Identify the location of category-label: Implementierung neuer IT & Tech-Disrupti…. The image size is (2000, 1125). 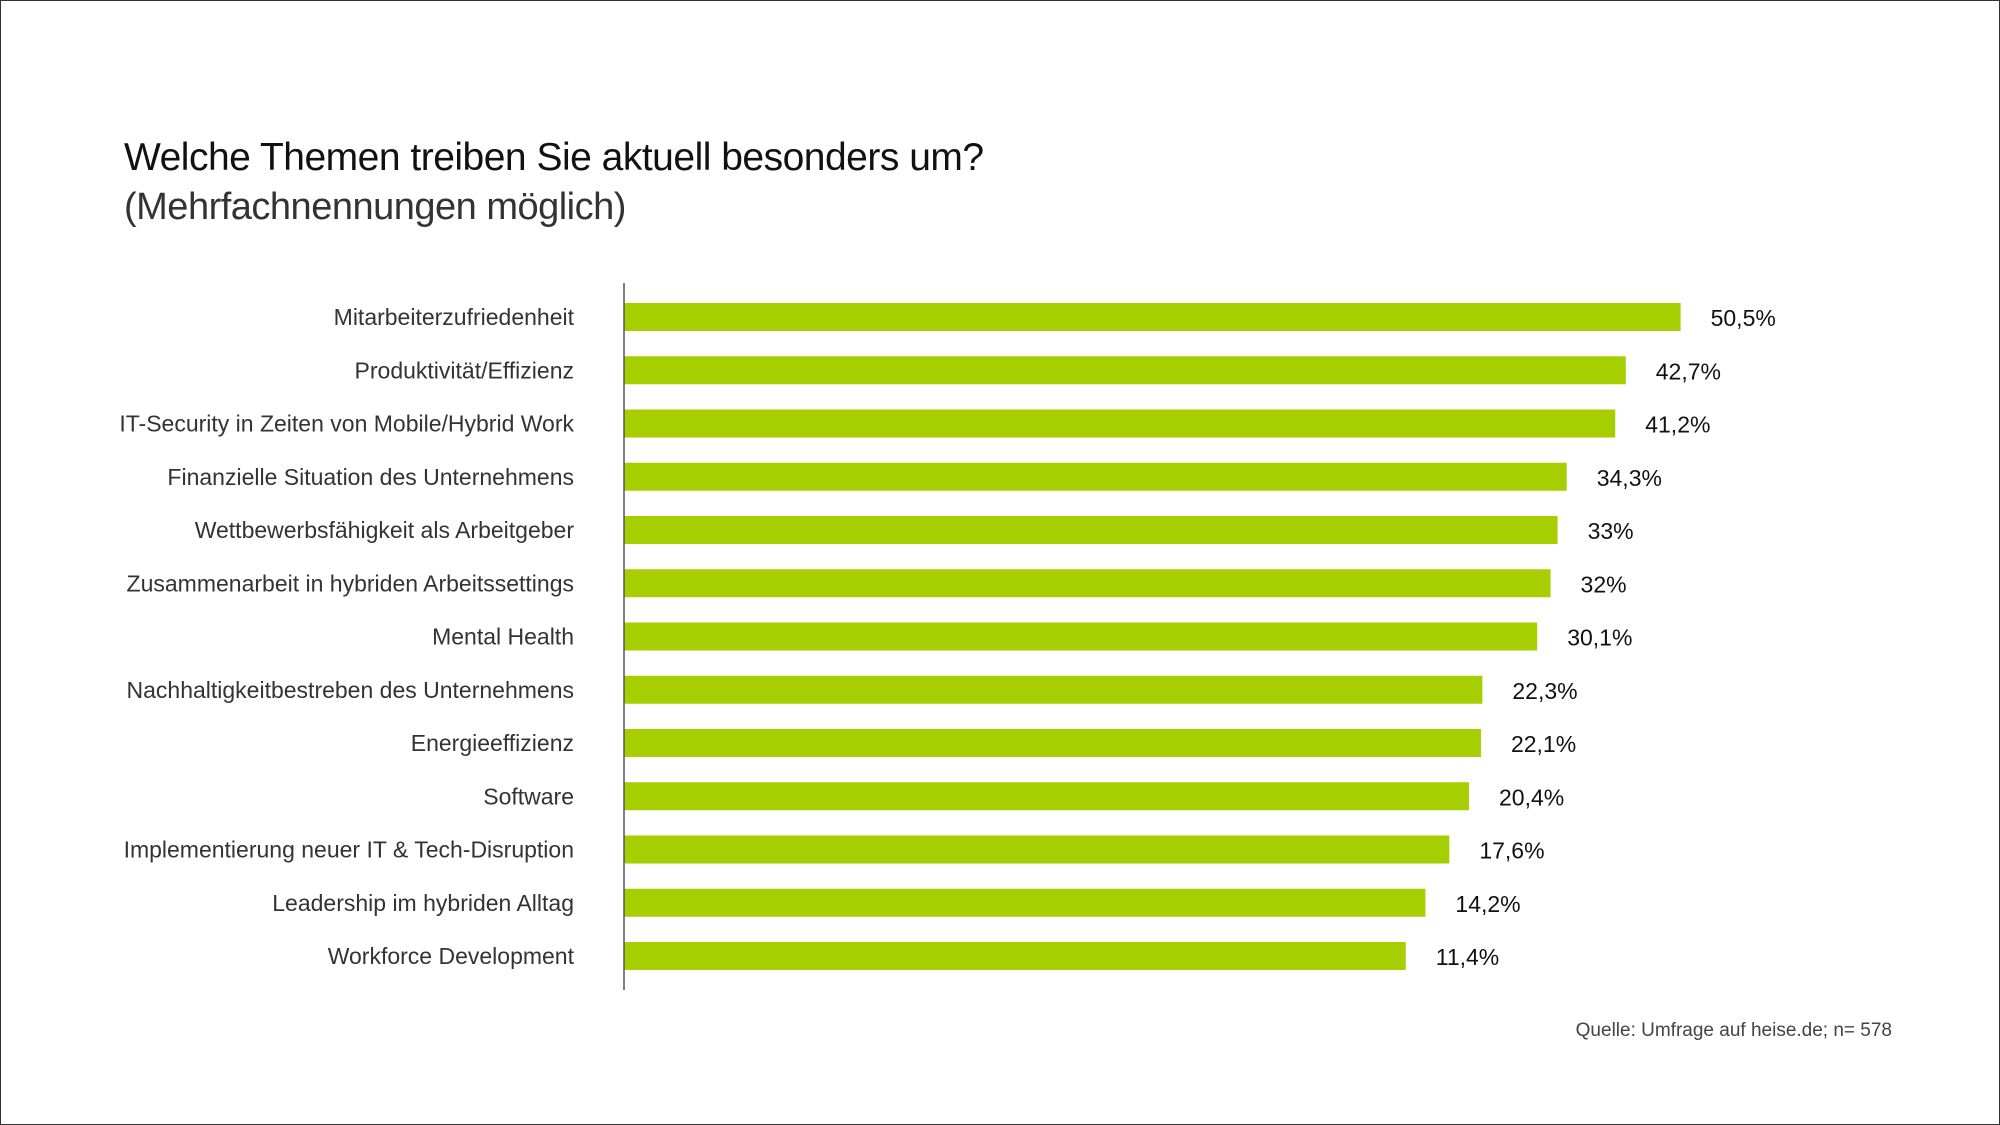
(349, 850).